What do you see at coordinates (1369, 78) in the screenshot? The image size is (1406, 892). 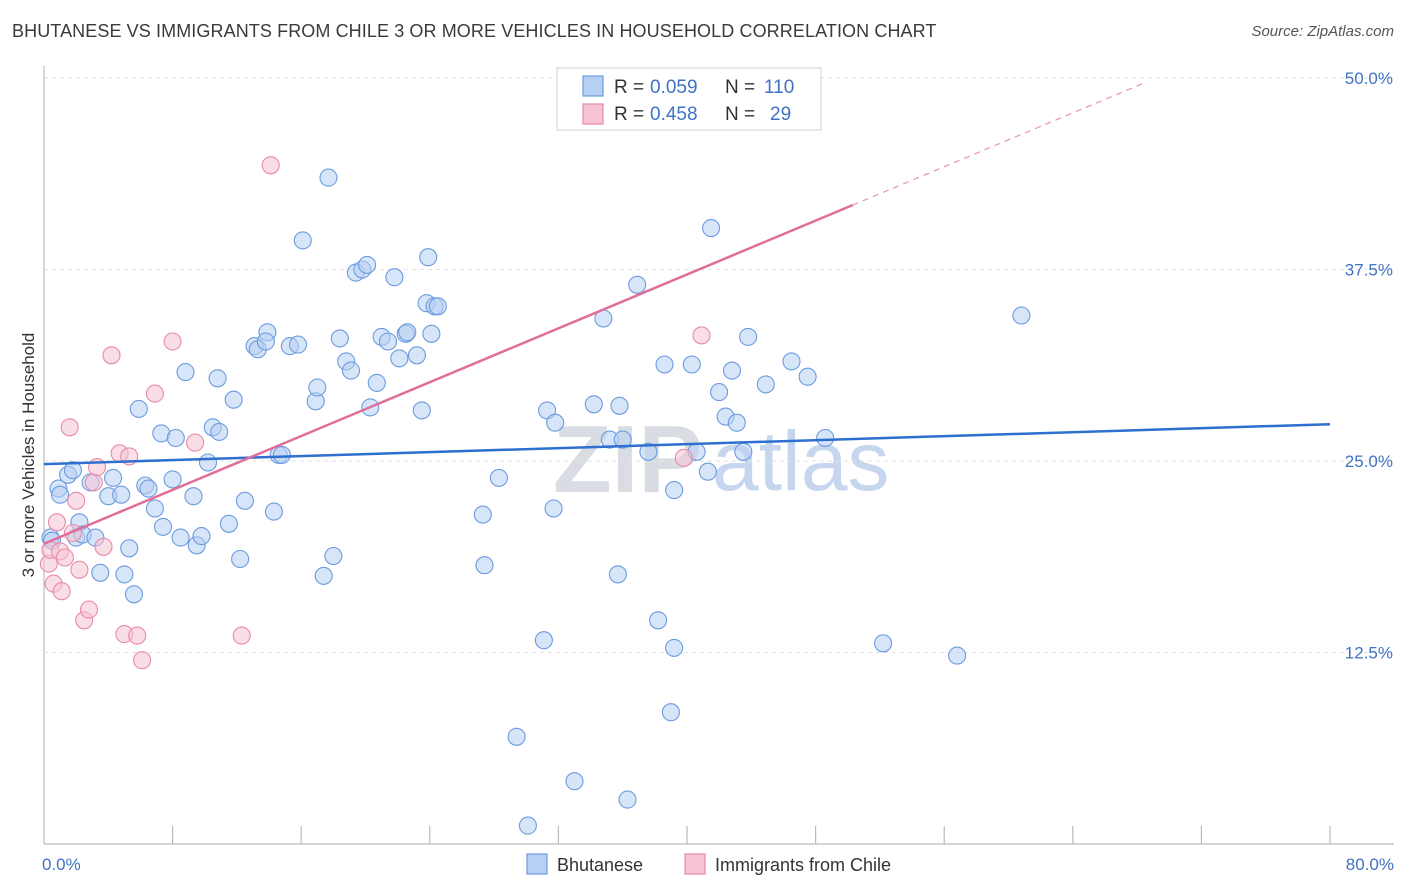 I see `y-tick-label-50: 50.0%` at bounding box center [1369, 78].